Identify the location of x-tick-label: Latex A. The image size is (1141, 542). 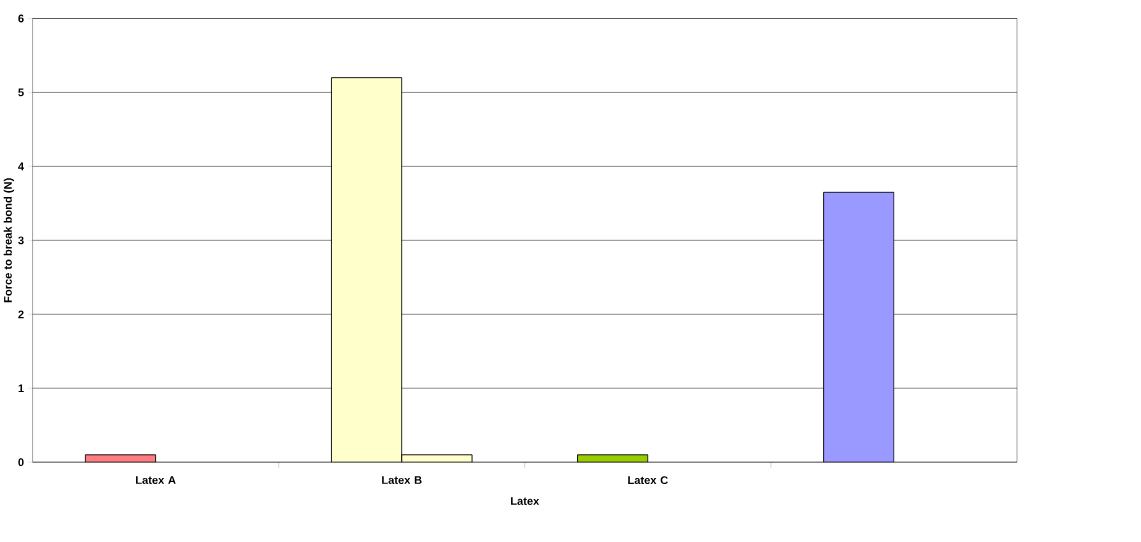
(156, 480).